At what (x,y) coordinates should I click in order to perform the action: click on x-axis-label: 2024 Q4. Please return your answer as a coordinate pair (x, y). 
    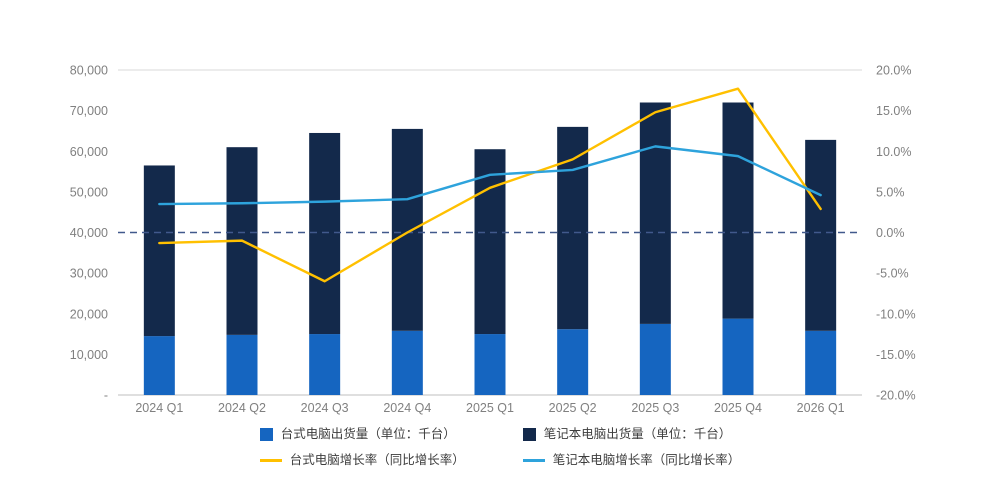
    Looking at the image, I should click on (407, 408).